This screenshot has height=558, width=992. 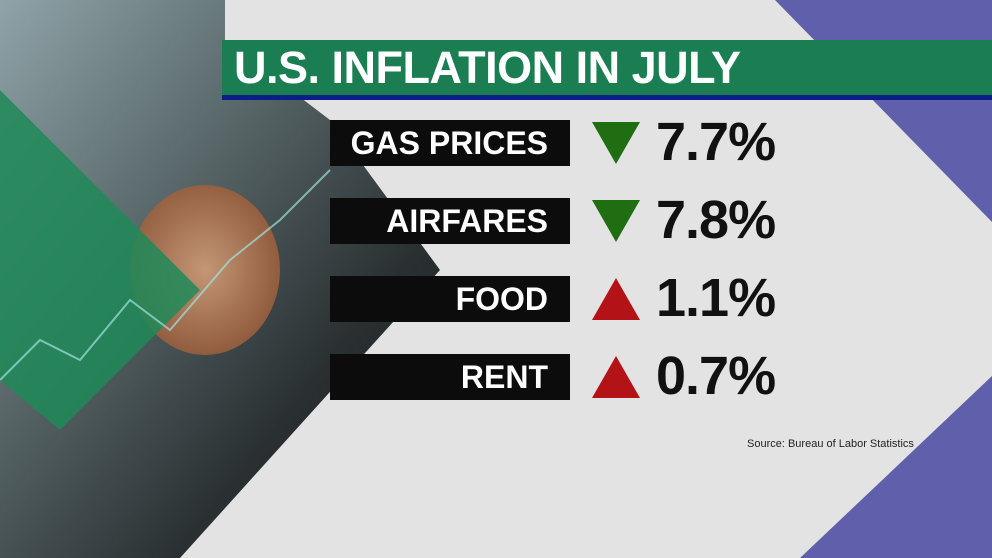 What do you see at coordinates (716, 142) in the screenshot?
I see `row-value: 7.7%` at bounding box center [716, 142].